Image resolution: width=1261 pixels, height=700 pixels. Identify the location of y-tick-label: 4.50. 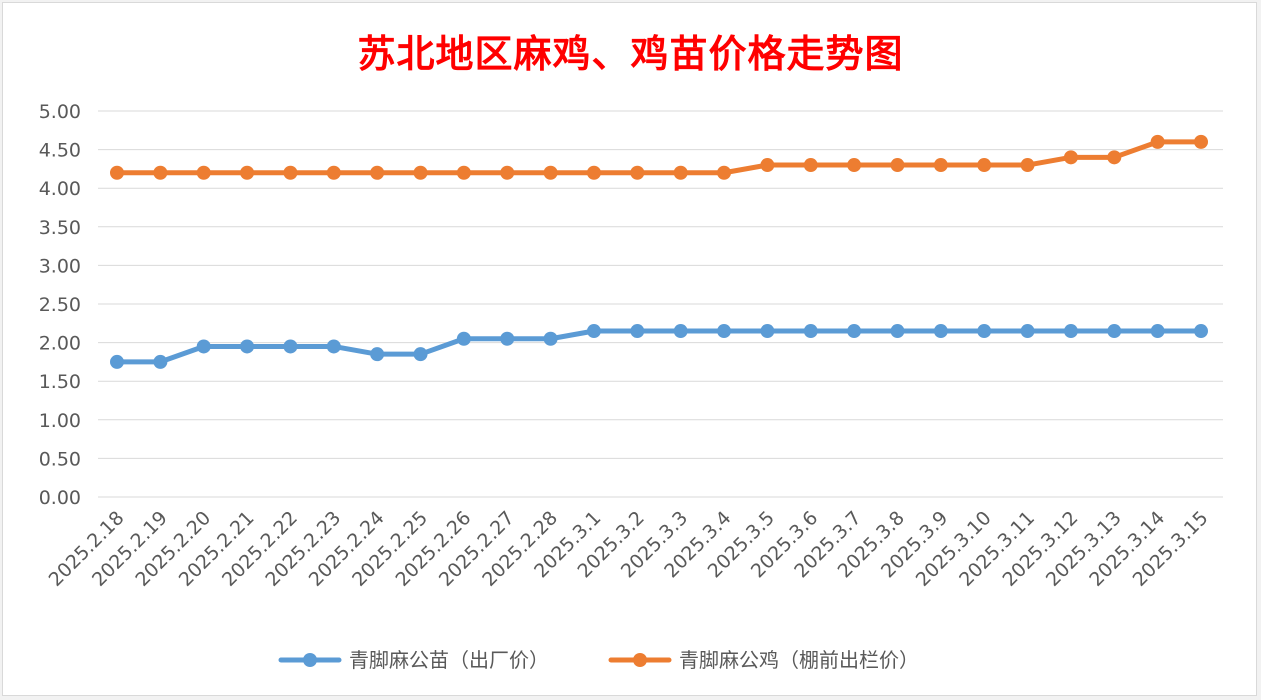
(60, 151).